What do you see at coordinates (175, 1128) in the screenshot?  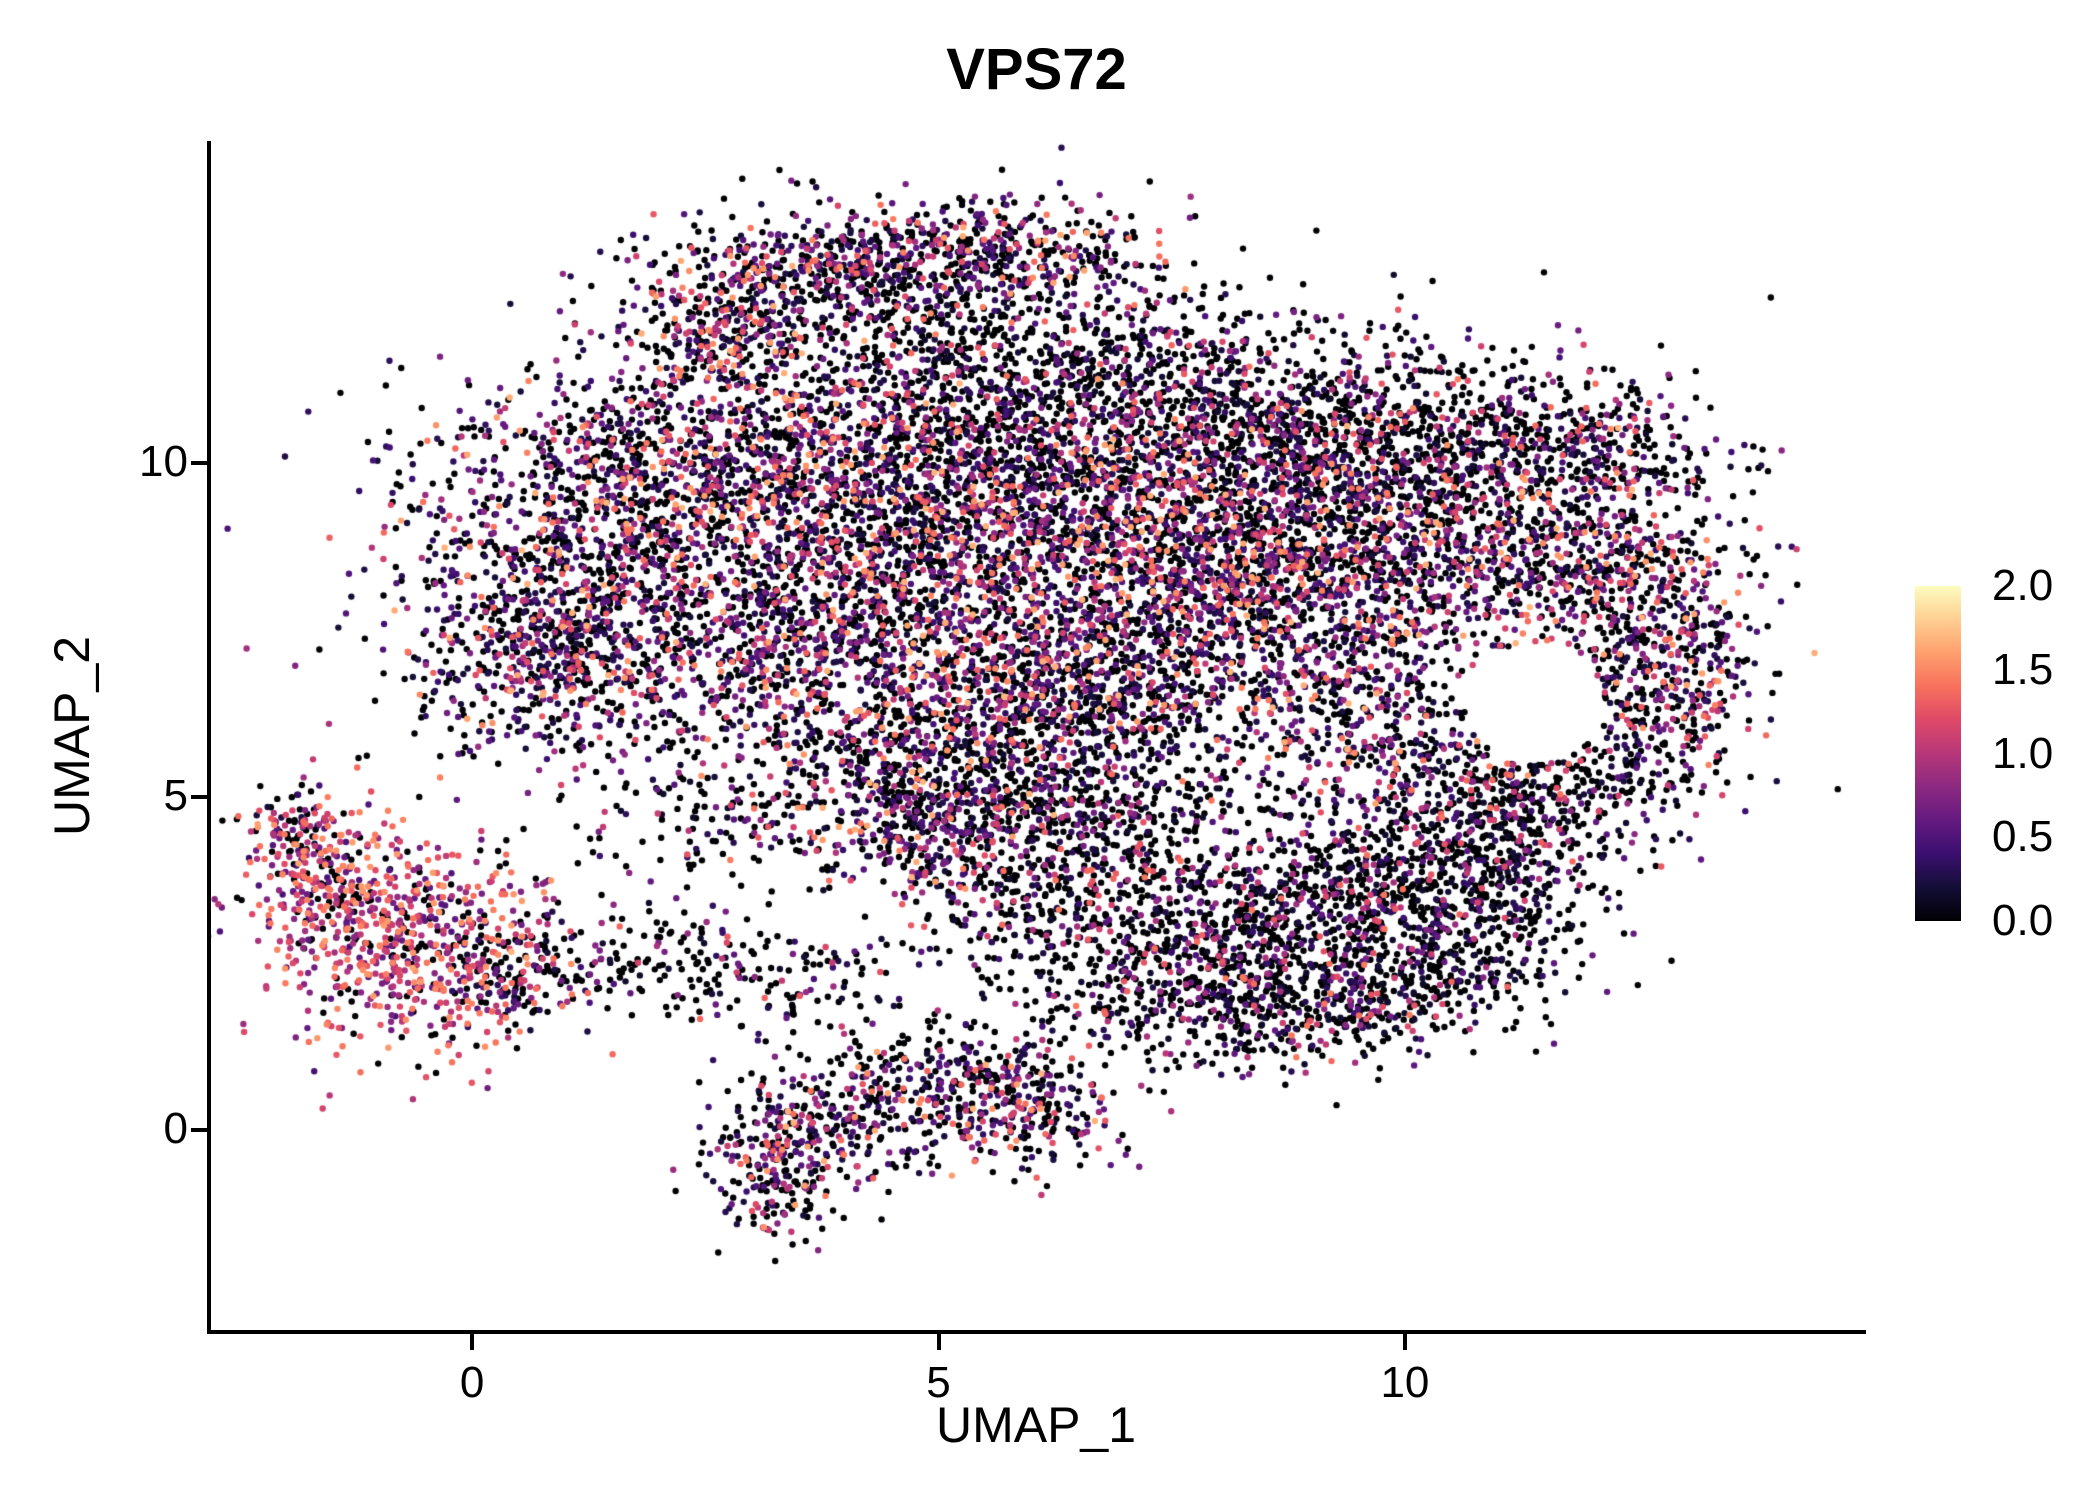 I see `y-tick-label: 0` at bounding box center [175, 1128].